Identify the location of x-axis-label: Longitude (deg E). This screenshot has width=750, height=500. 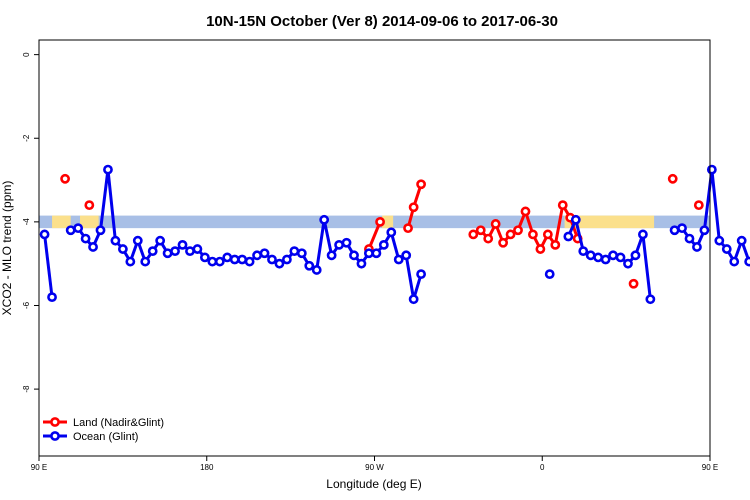
(373, 484).